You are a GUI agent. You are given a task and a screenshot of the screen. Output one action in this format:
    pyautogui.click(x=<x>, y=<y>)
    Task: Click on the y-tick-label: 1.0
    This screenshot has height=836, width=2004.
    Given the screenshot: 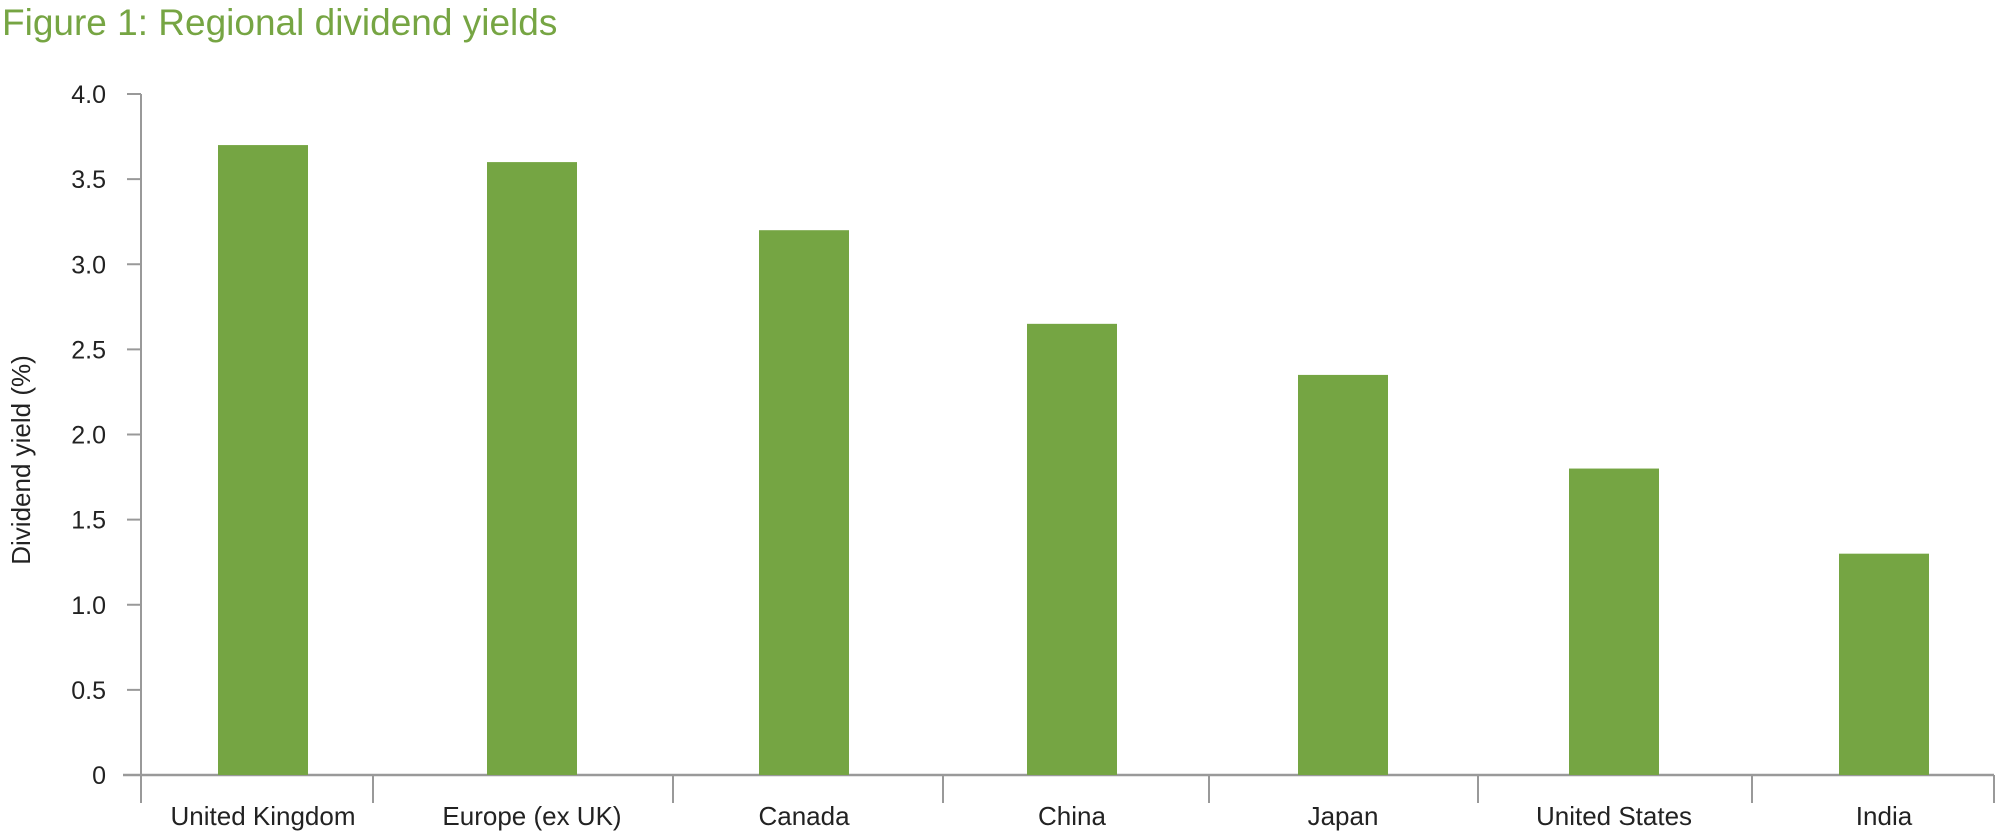 What is the action you would take?
    pyautogui.click(x=88, y=606)
    